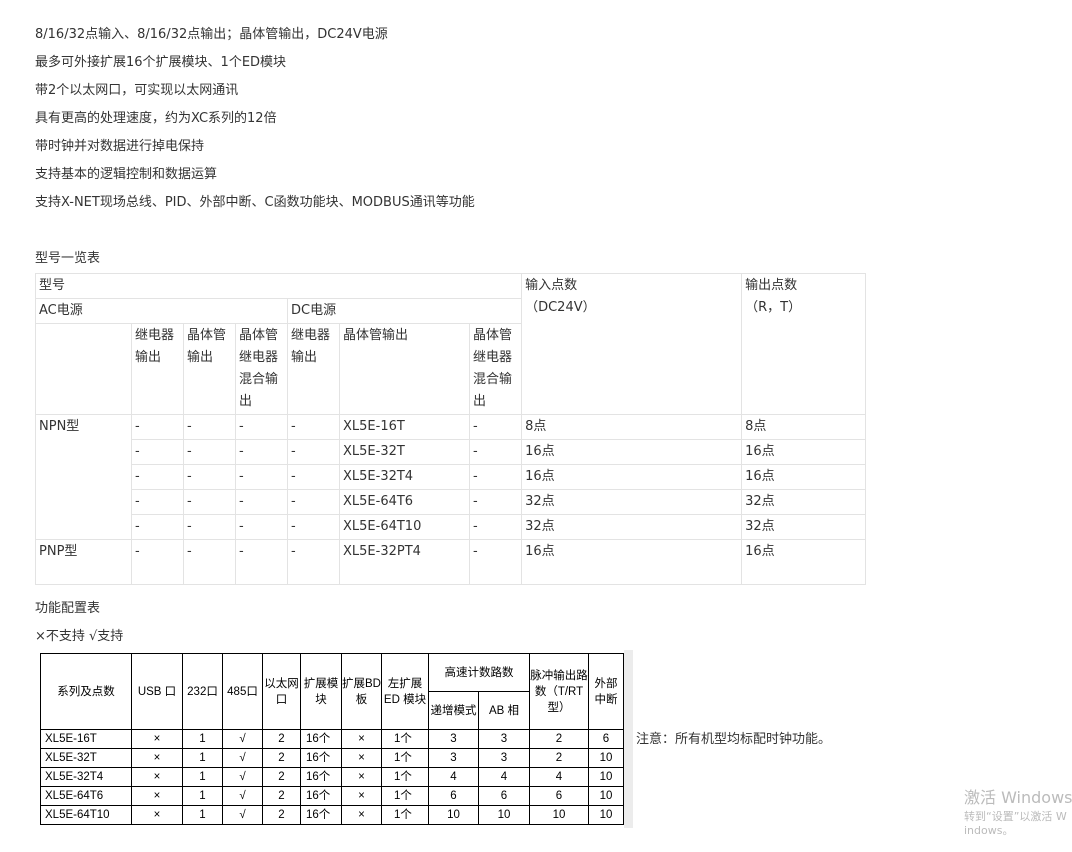  I want to click on header-sub: 继电器输出, so click(157, 369).